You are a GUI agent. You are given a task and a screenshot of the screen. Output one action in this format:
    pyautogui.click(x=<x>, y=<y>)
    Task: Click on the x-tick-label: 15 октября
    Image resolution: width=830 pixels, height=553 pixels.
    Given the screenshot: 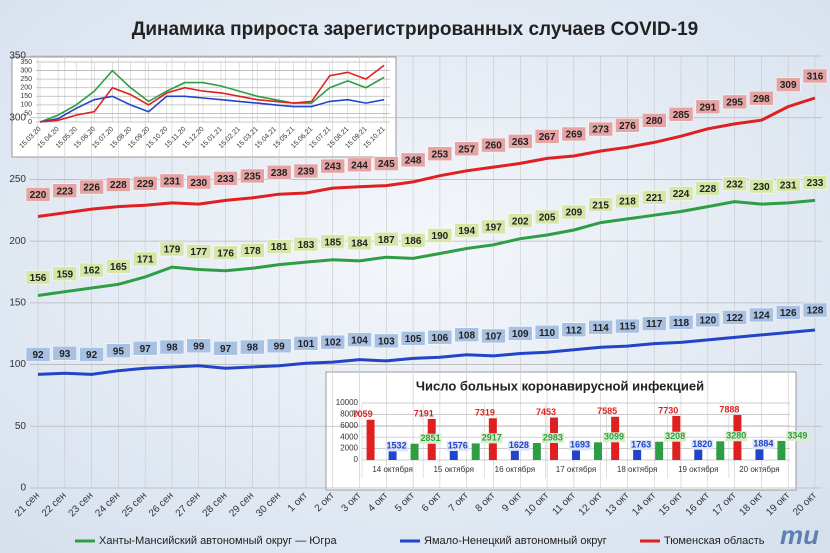 What is the action you would take?
    pyautogui.click(x=453, y=469)
    